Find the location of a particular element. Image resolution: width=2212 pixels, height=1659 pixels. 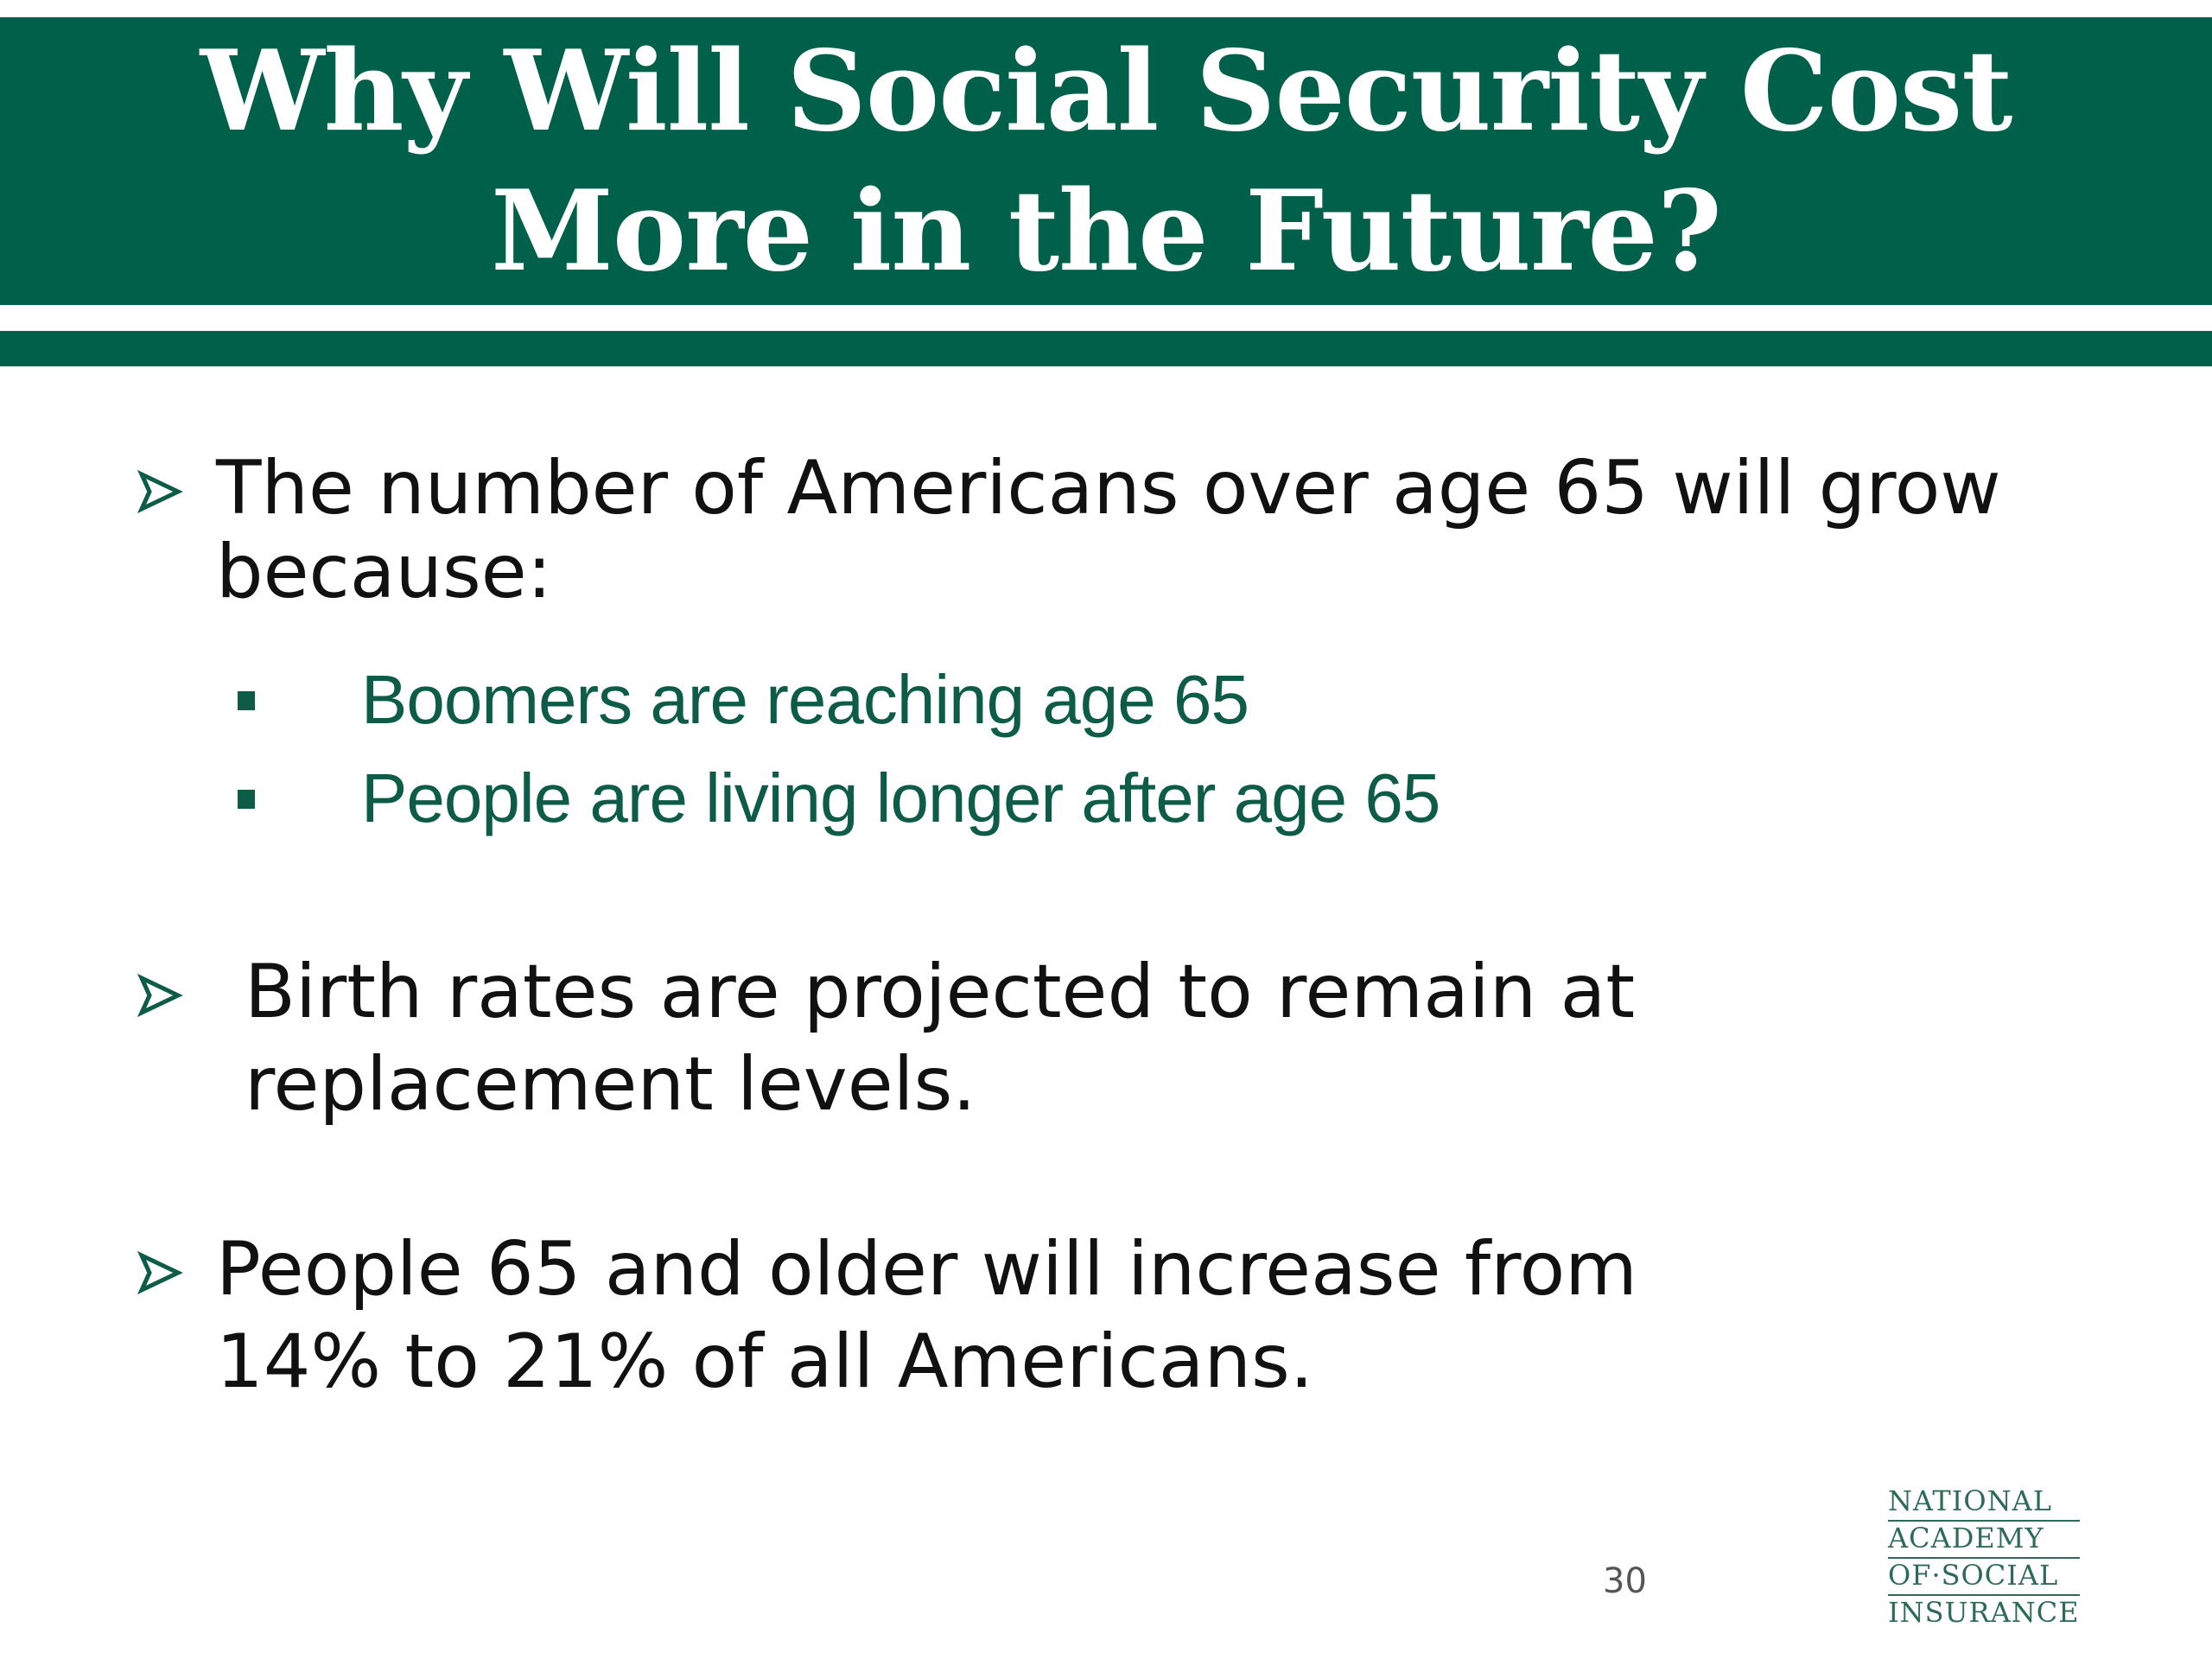

logo-line-2: ACADEMY is located at coordinates (1984, 1540).